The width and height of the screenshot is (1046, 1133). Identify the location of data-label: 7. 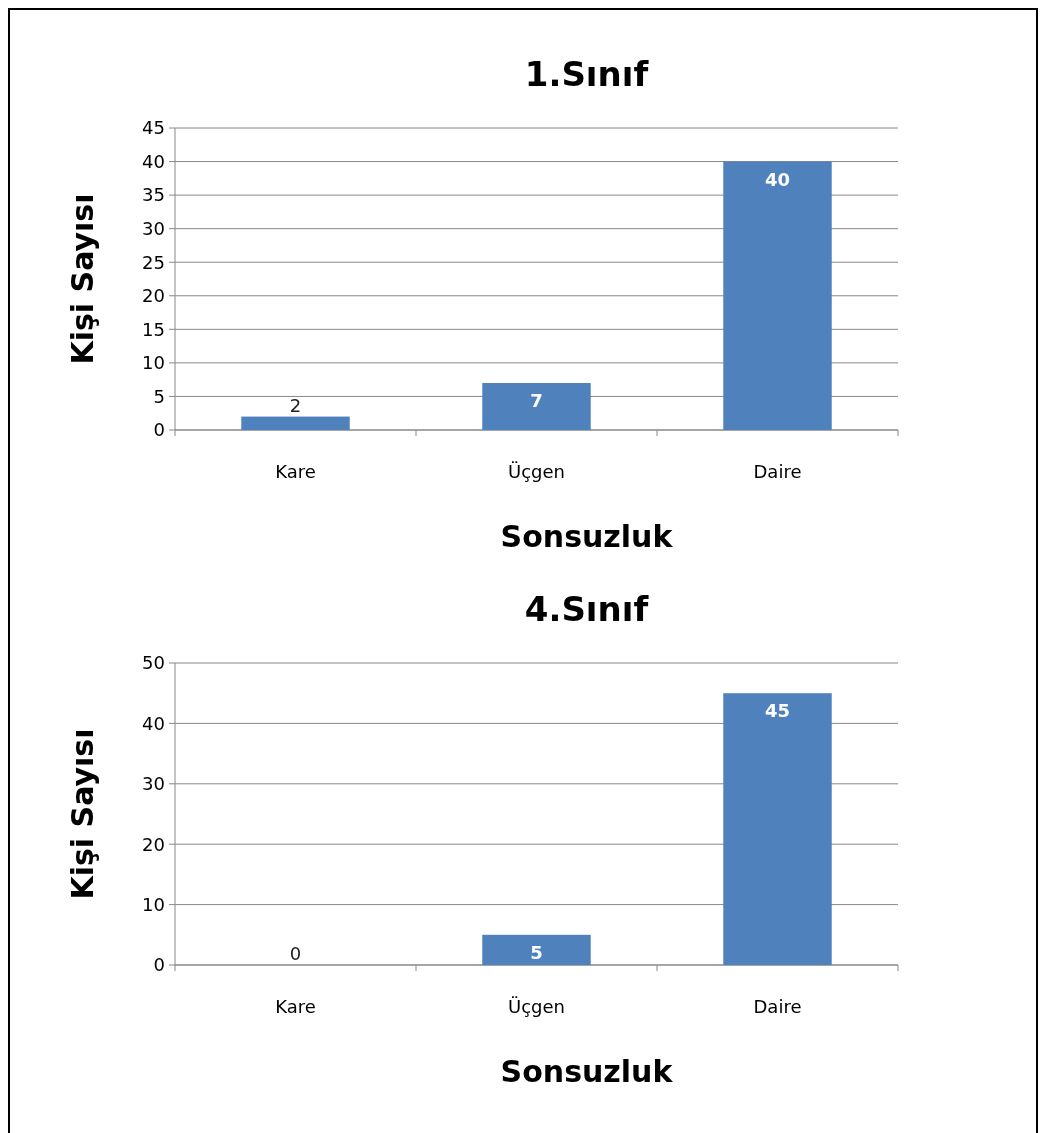
(536, 401).